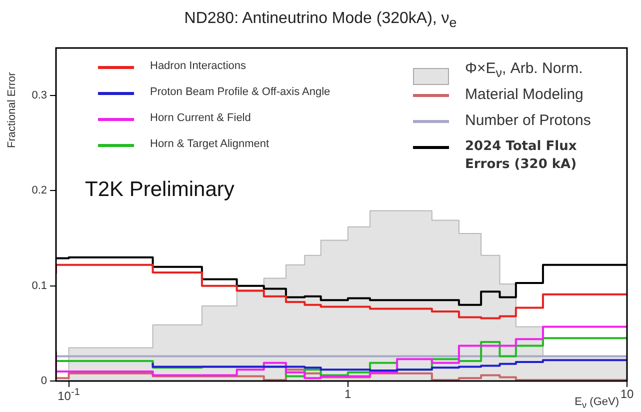  What do you see at coordinates (200, 118) in the screenshot?
I see `legend-label: Horn Current & Field` at bounding box center [200, 118].